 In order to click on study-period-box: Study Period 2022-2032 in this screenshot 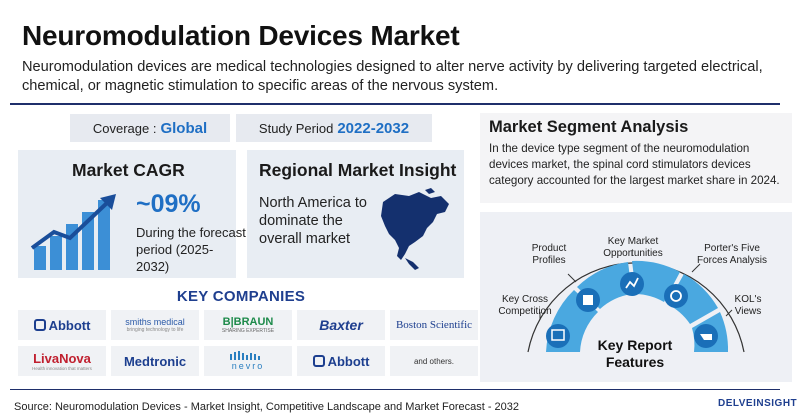, I will do `click(334, 128)`.